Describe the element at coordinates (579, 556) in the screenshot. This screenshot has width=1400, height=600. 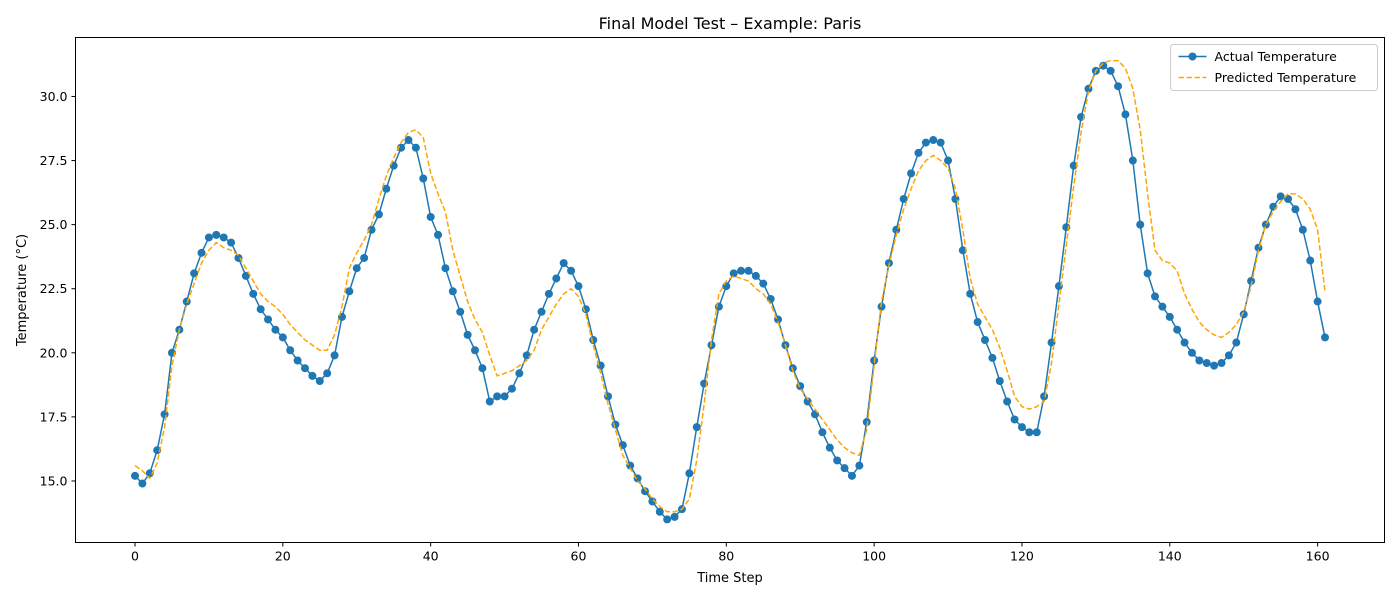
I see `x-tick-label: 60` at that location.